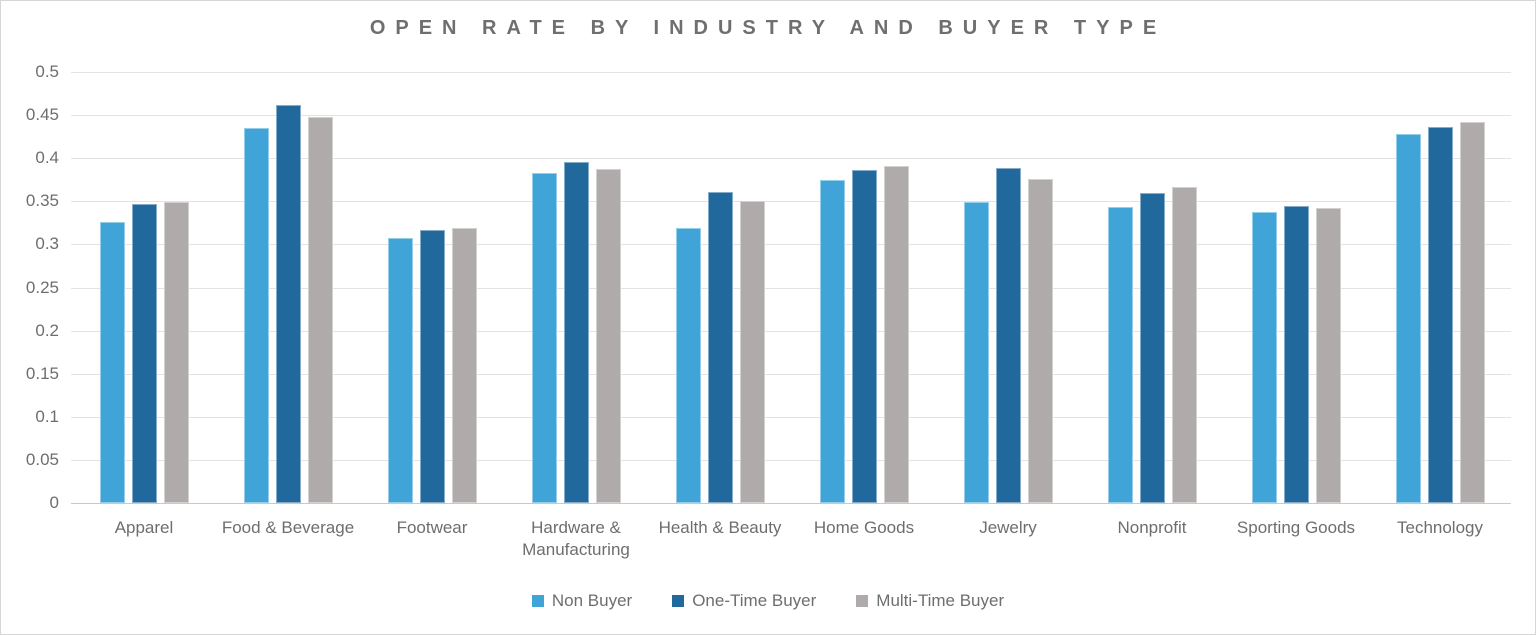  Describe the element at coordinates (47, 71) in the screenshot. I see `y-tick-label: 0.5` at that location.